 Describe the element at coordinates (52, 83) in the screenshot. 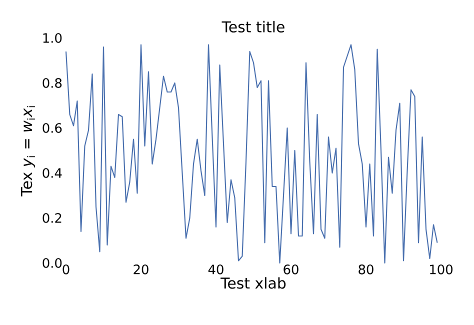

I see `y-tick-label: 0.8` at that location.